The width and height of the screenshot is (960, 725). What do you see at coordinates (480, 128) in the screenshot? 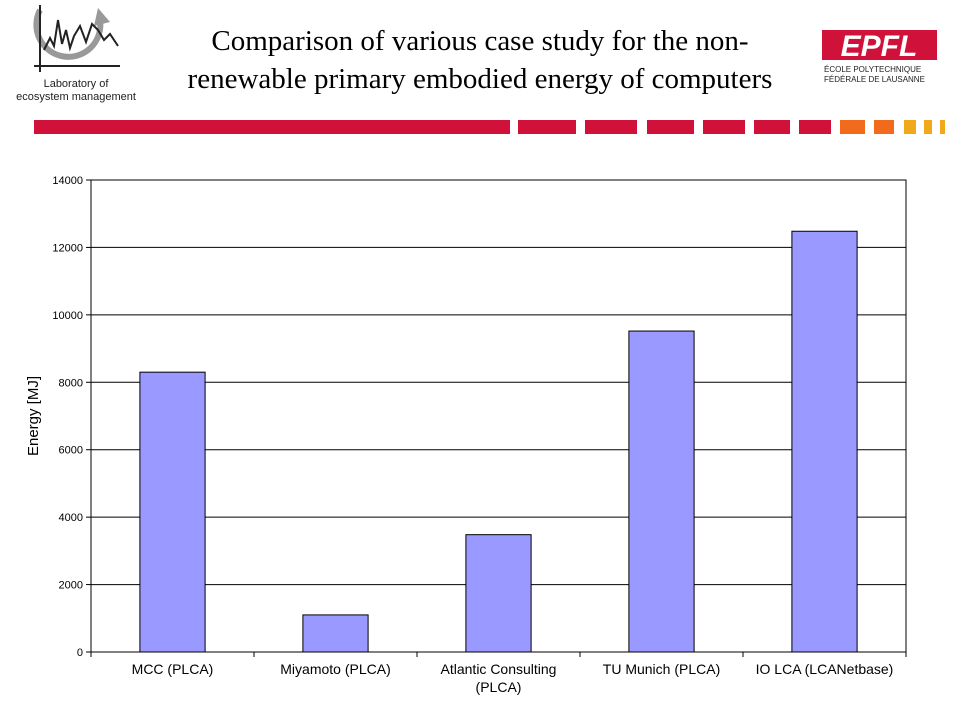
I see `accent-stripe` at bounding box center [480, 128].